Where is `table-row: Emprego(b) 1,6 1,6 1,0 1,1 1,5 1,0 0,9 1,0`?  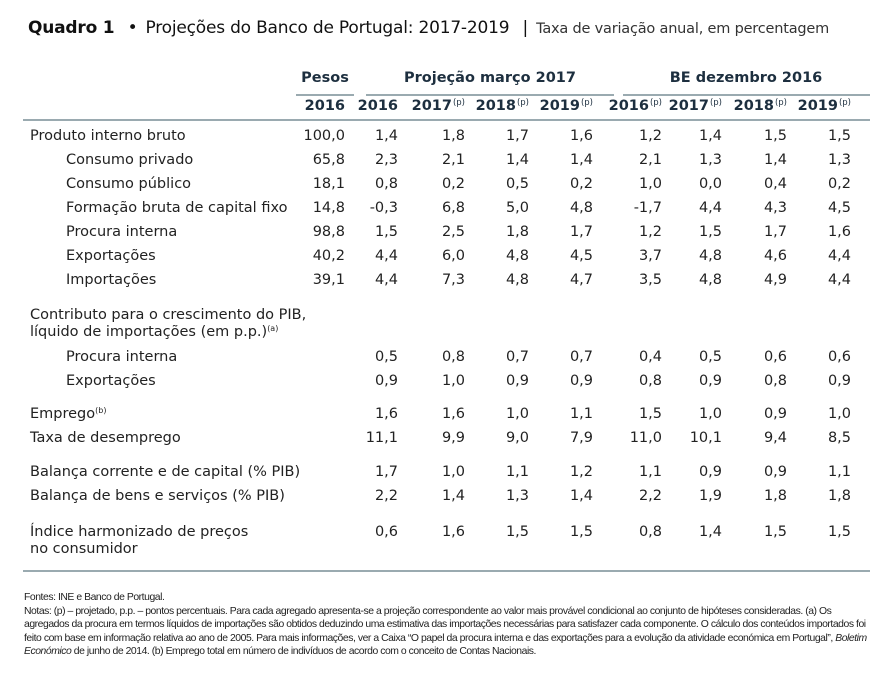 table-row: Emprego(b) 1,6 1,6 1,0 1,1 1,5 1,0 0,9 1,0 is located at coordinates (445, 417).